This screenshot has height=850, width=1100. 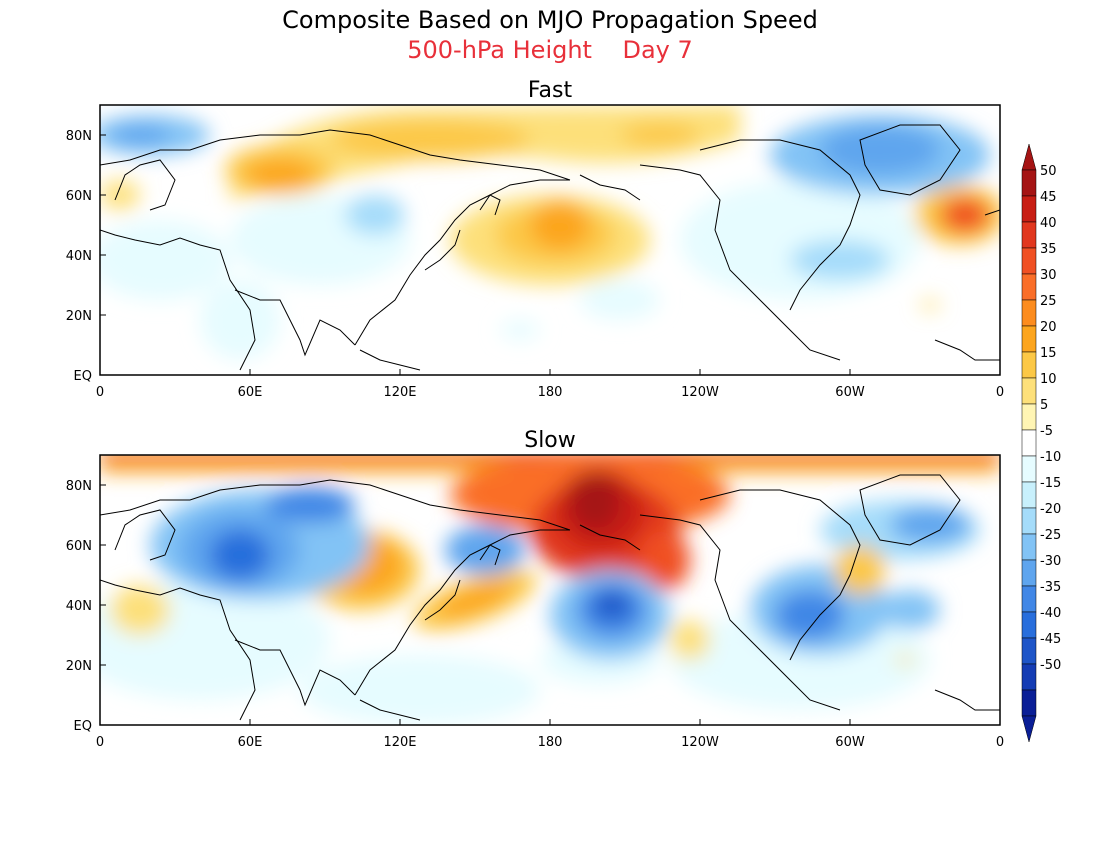 I want to click on colorbar-label: 40, so click(x=1048, y=223).